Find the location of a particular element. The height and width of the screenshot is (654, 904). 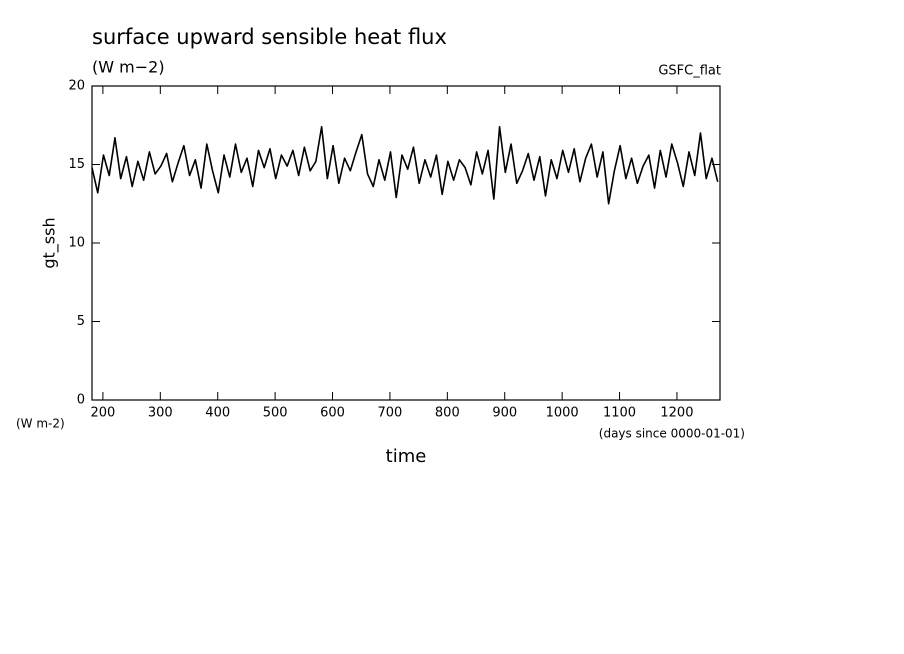

x-units: (days since 0000-01-01) is located at coordinates (672, 434).